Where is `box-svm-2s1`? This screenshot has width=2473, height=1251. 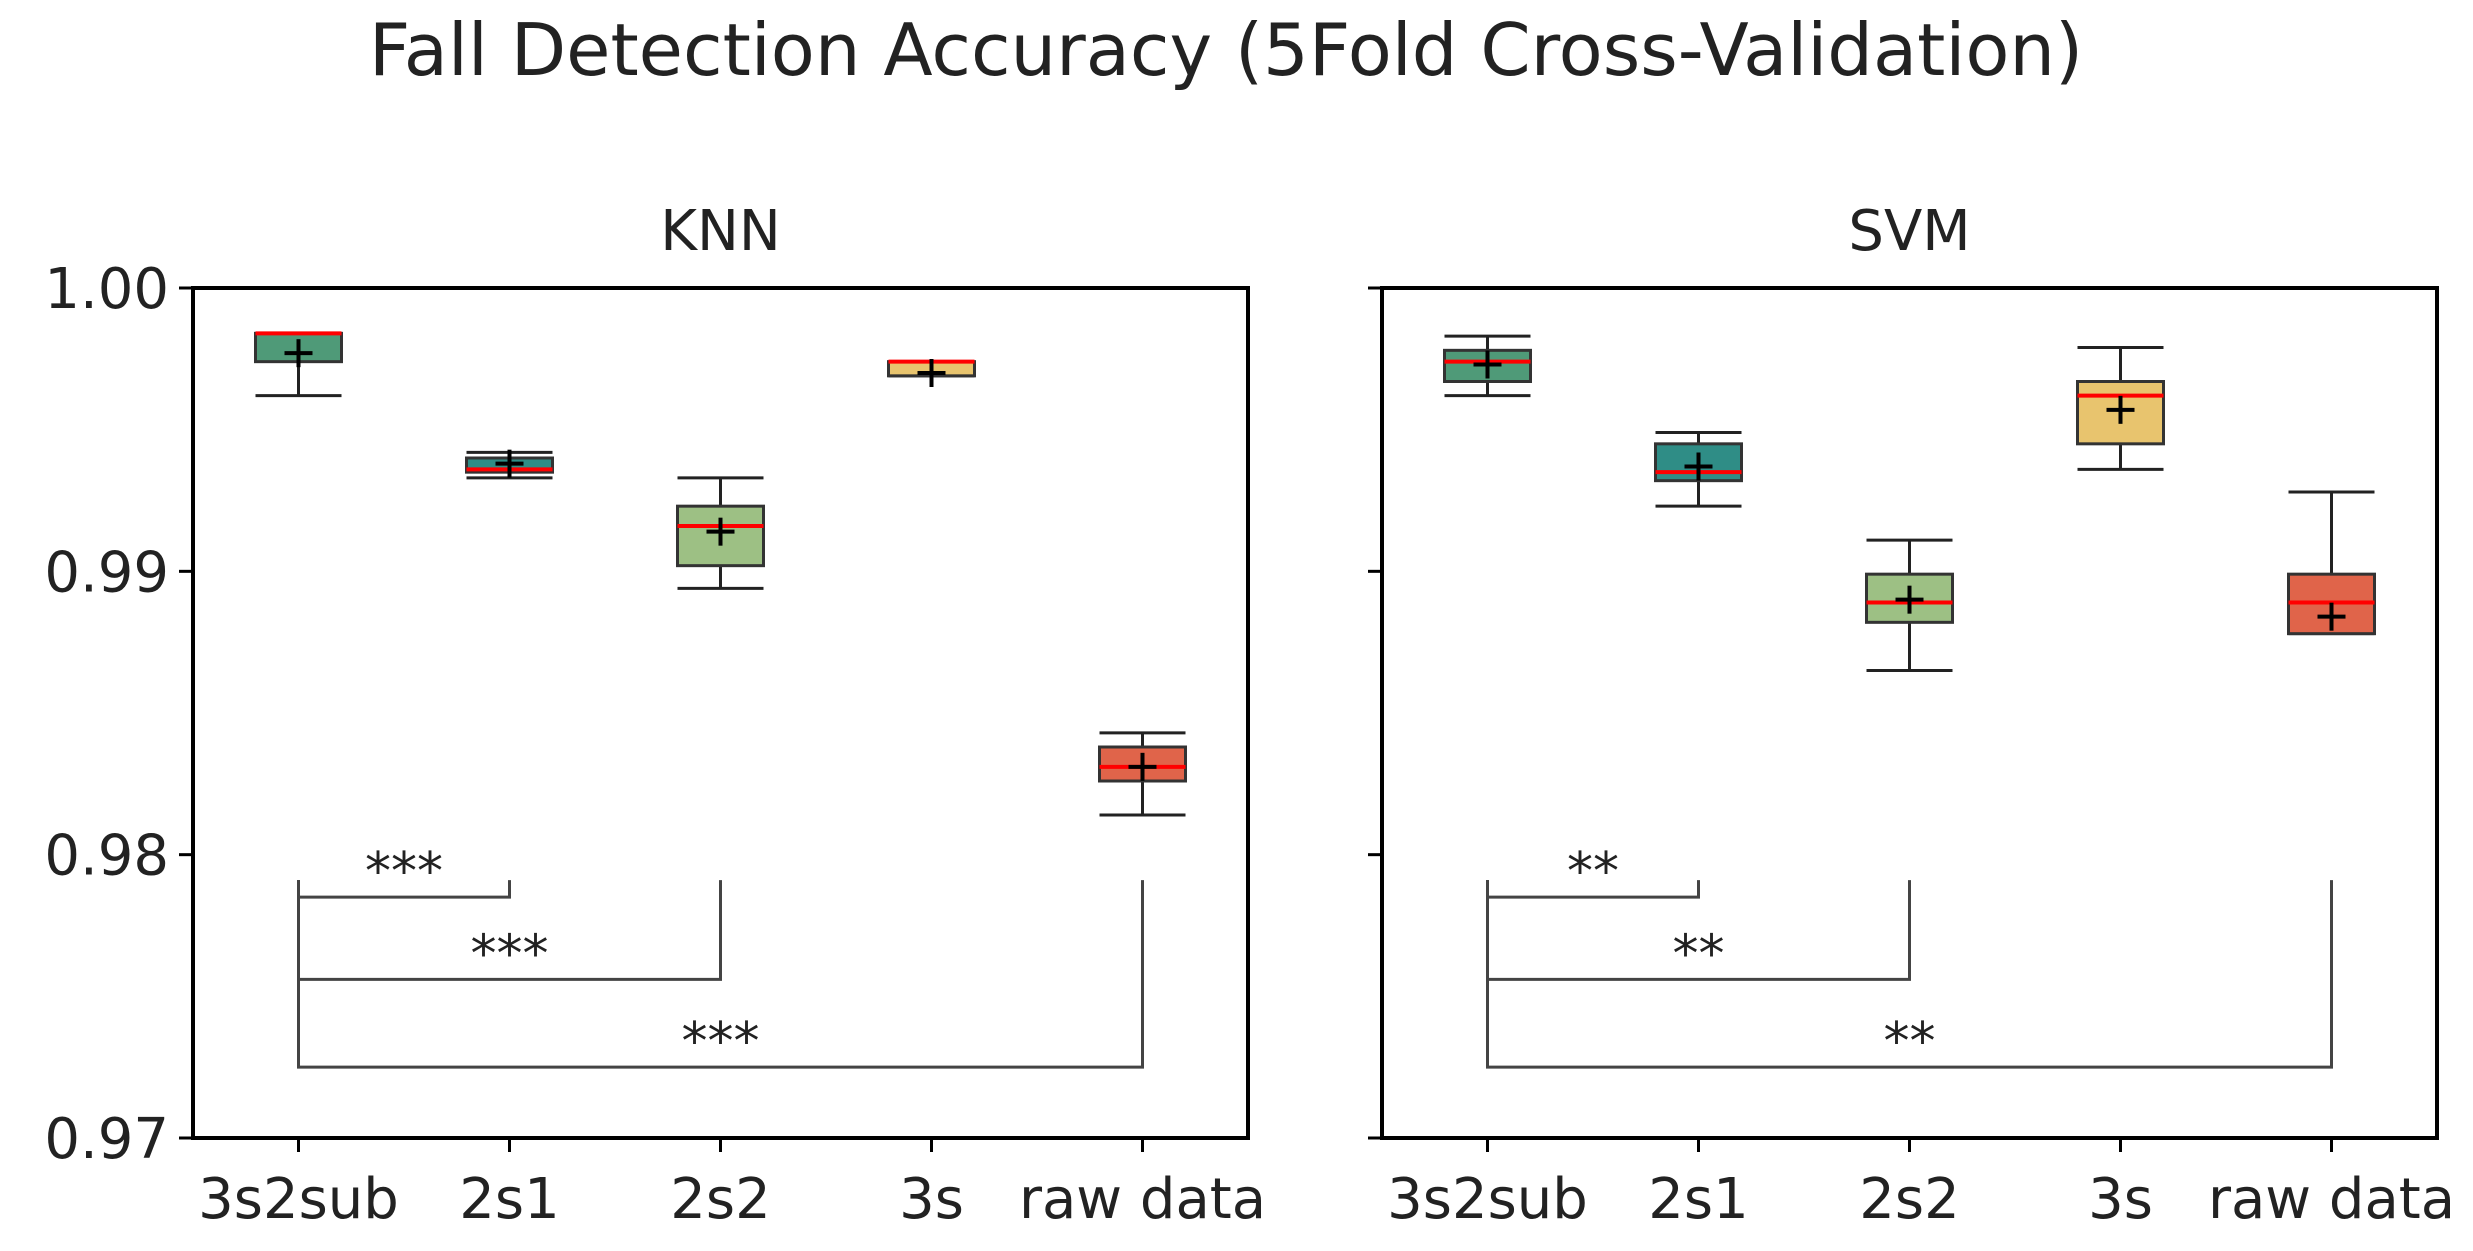 box-svm-2s1 is located at coordinates (1698, 469).